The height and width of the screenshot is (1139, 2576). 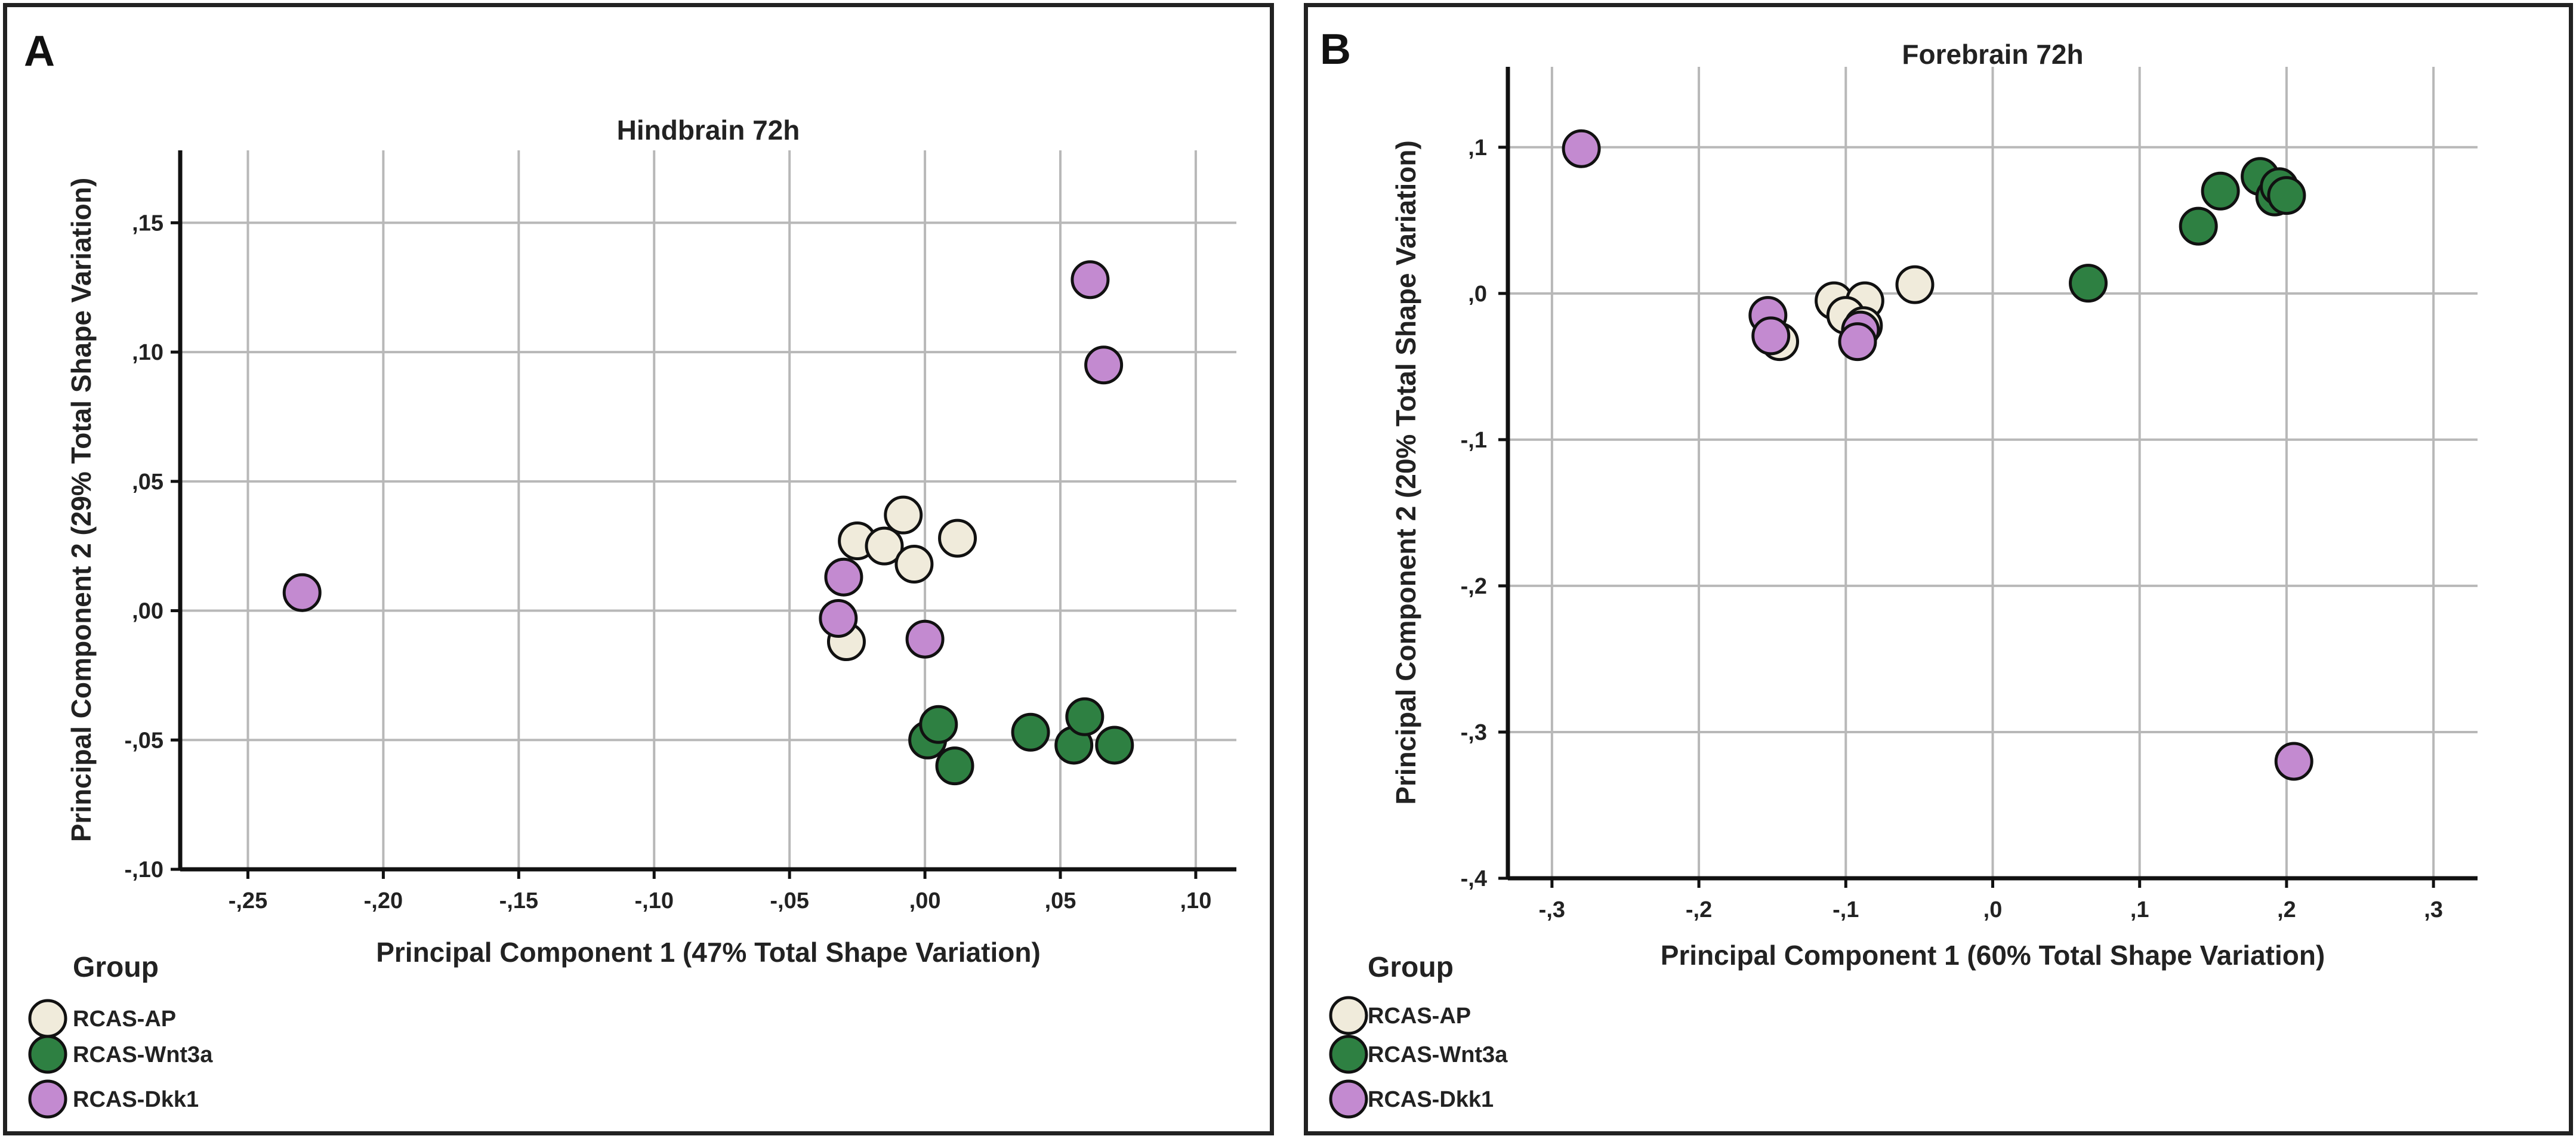 What do you see at coordinates (1474, 441) in the screenshot?
I see `y-tick-label: -,1` at bounding box center [1474, 441].